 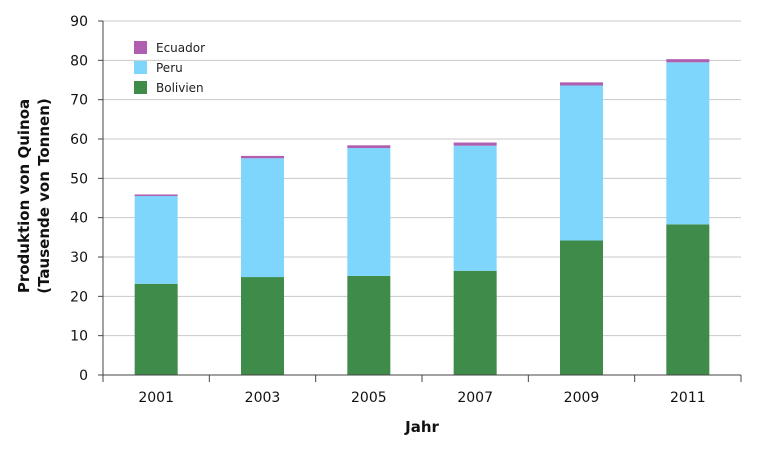 What do you see at coordinates (79, 22) in the screenshot?
I see `y-tick-label: 90` at bounding box center [79, 22].